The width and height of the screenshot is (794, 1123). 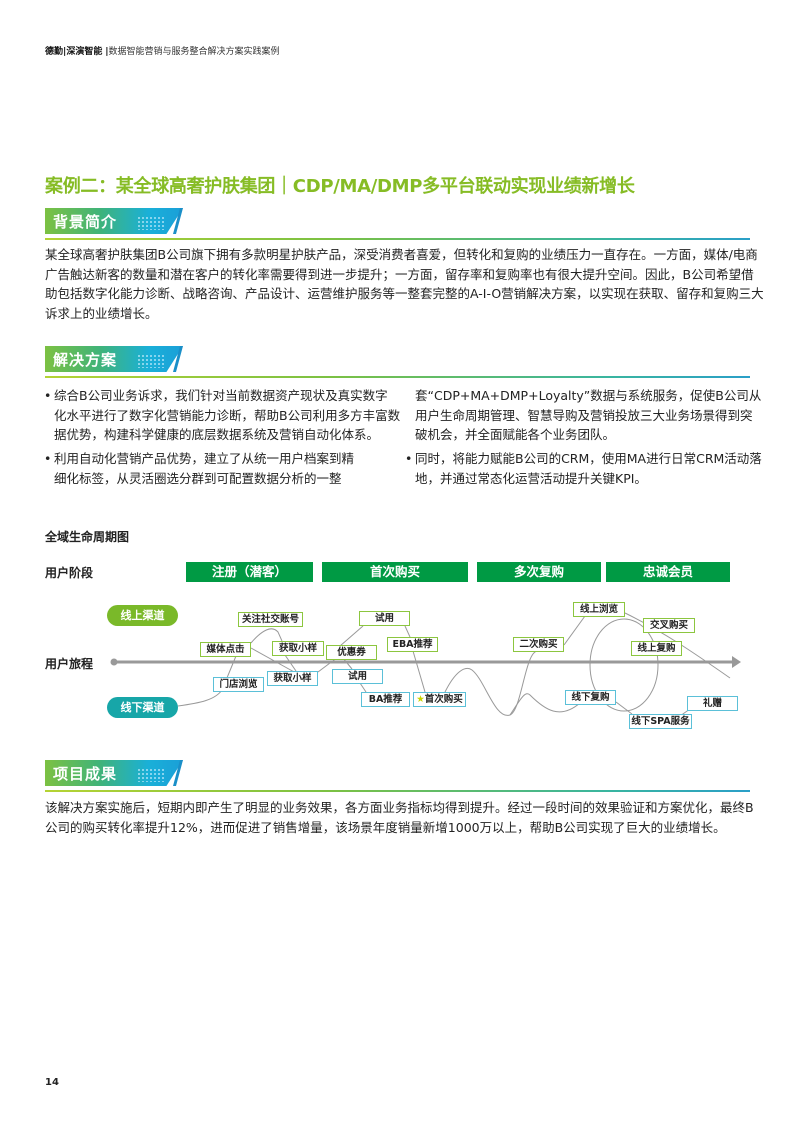 What do you see at coordinates (712, 703) in the screenshot?
I see `touchpoint-offline: 礼赠` at bounding box center [712, 703].